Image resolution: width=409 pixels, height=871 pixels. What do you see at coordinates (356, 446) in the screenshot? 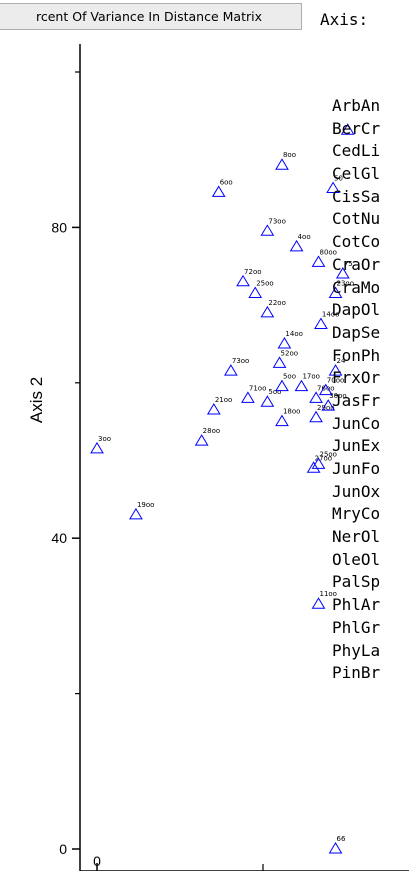
I see `species-item: JunEx` at bounding box center [356, 446].